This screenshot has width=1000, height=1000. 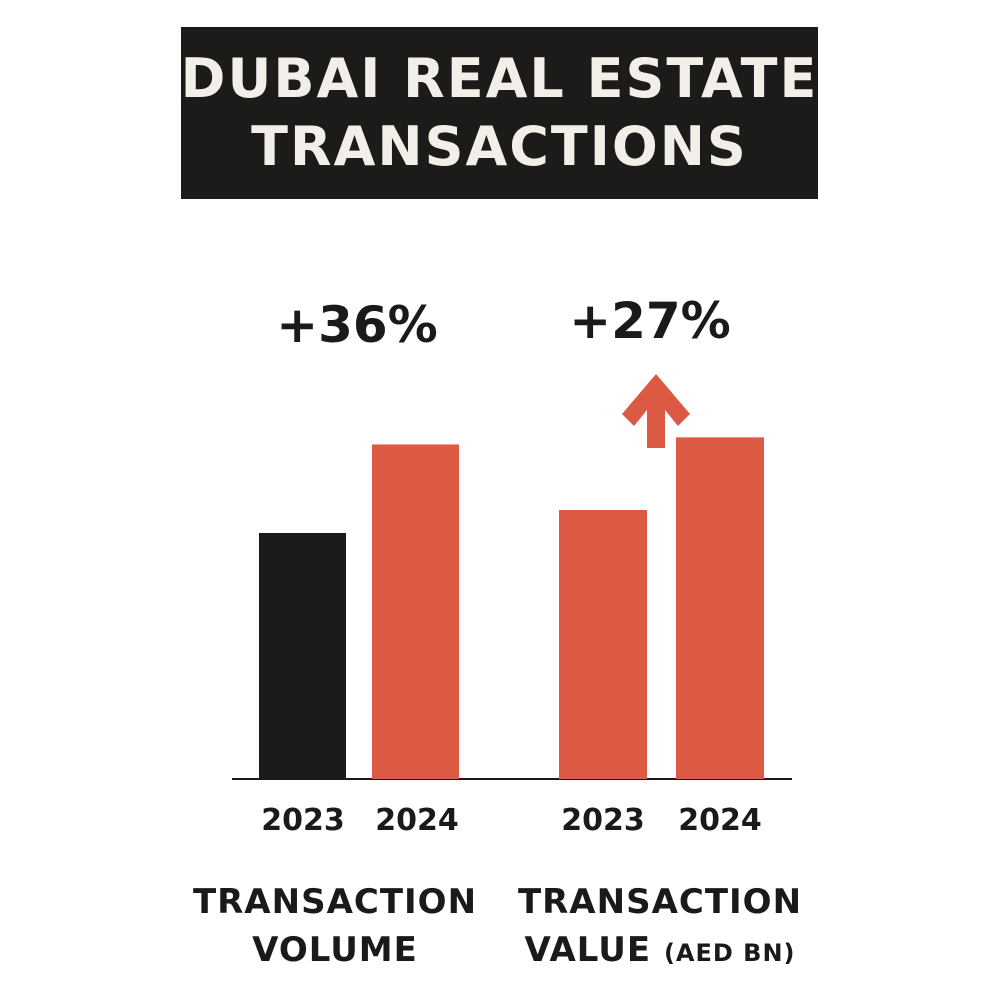 What do you see at coordinates (588, 950) in the screenshot?
I see `category-label-value-text: VALUE` at bounding box center [588, 950].